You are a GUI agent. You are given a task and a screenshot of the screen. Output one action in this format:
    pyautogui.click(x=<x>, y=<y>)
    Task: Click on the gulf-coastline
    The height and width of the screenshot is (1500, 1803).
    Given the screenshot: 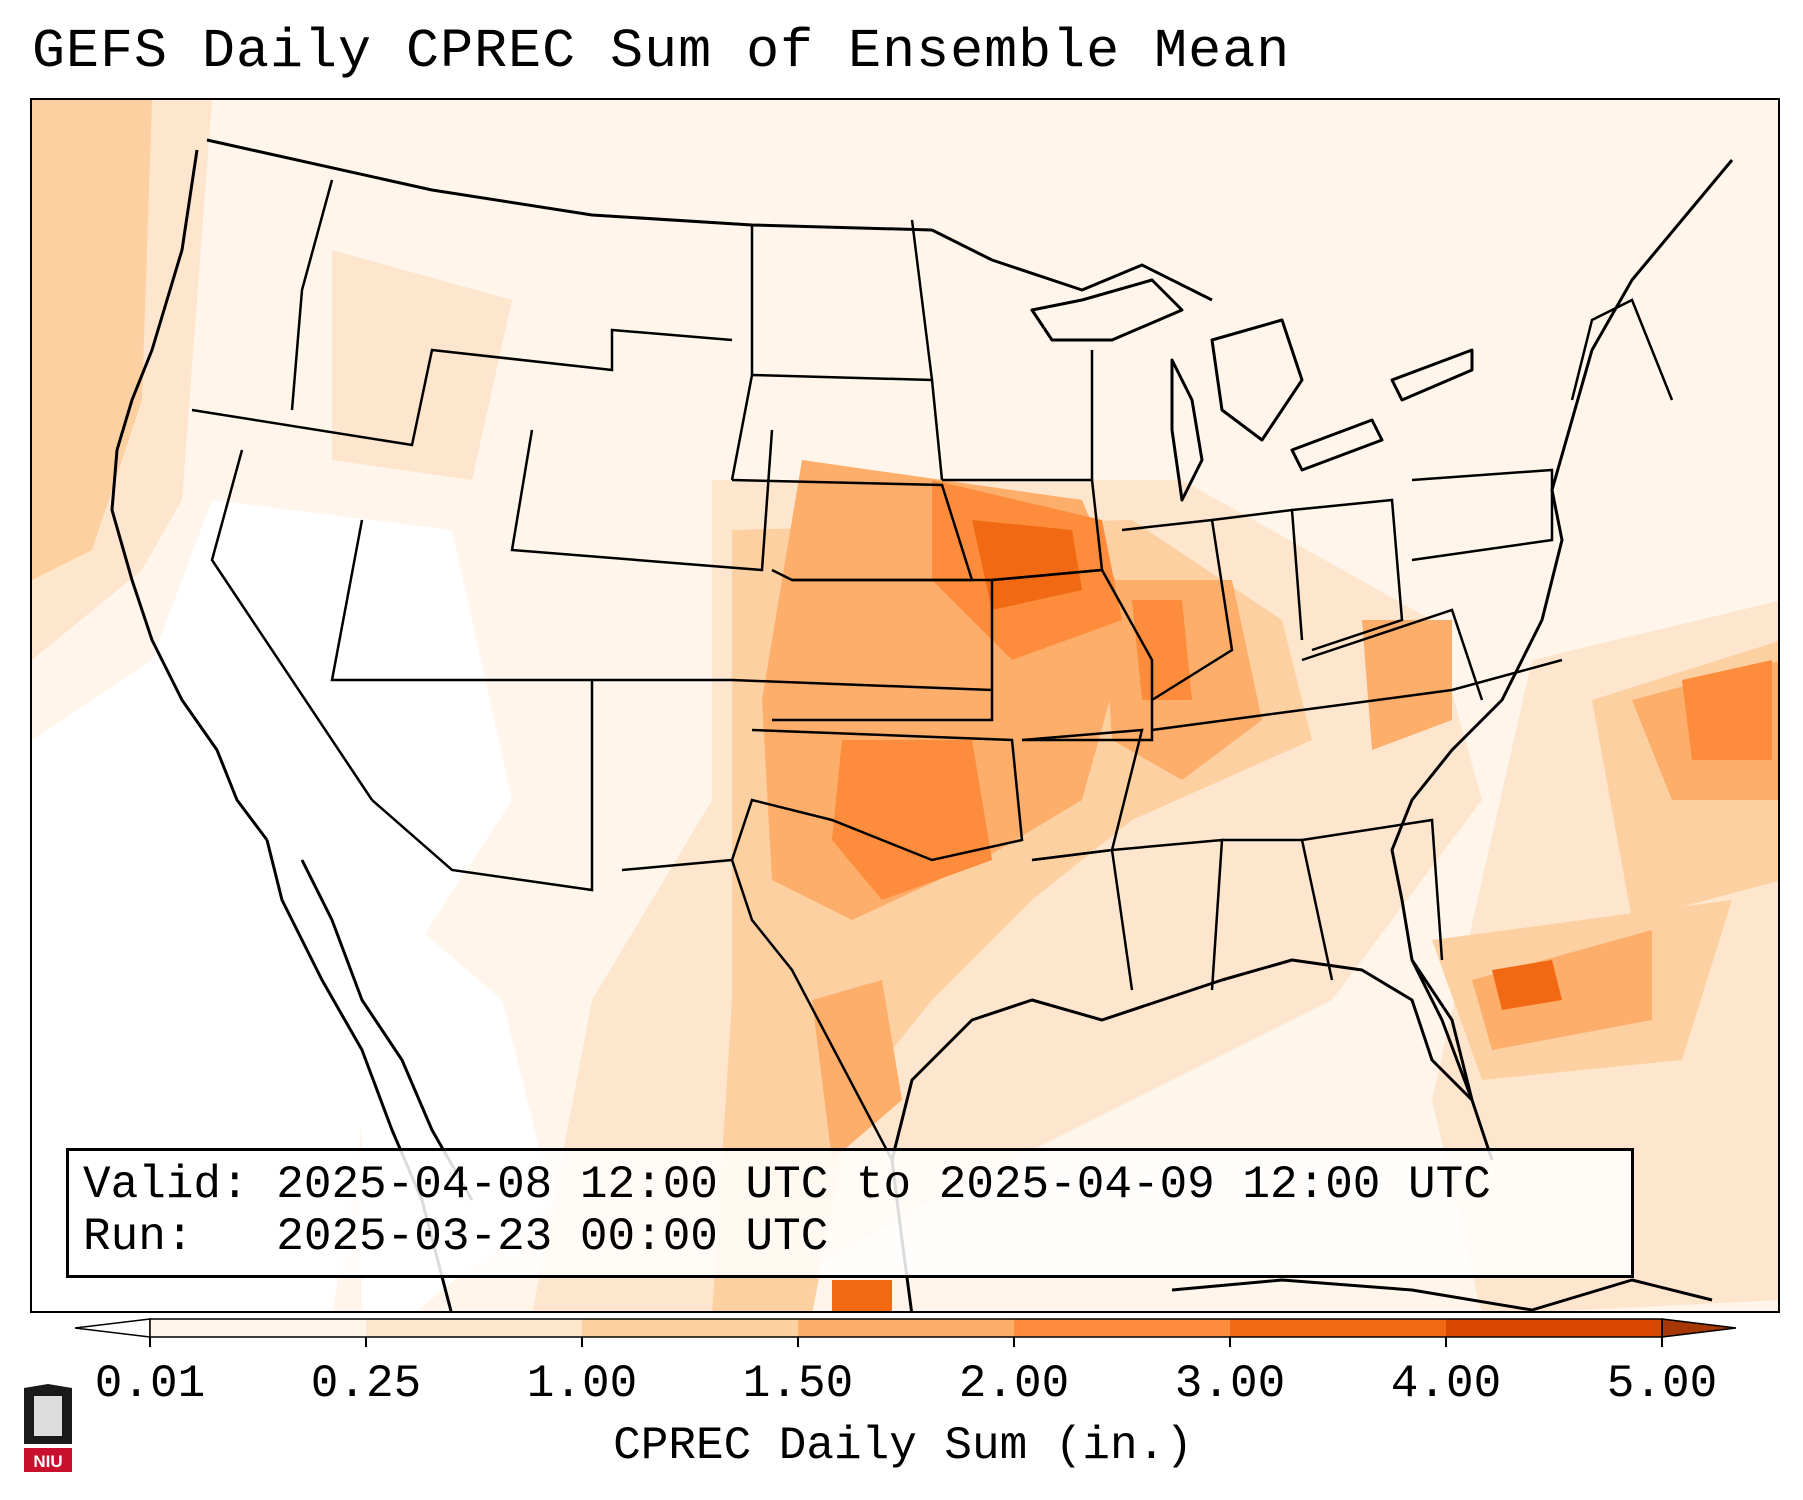 What is the action you would take?
    pyautogui.click(x=1182, y=1134)
    